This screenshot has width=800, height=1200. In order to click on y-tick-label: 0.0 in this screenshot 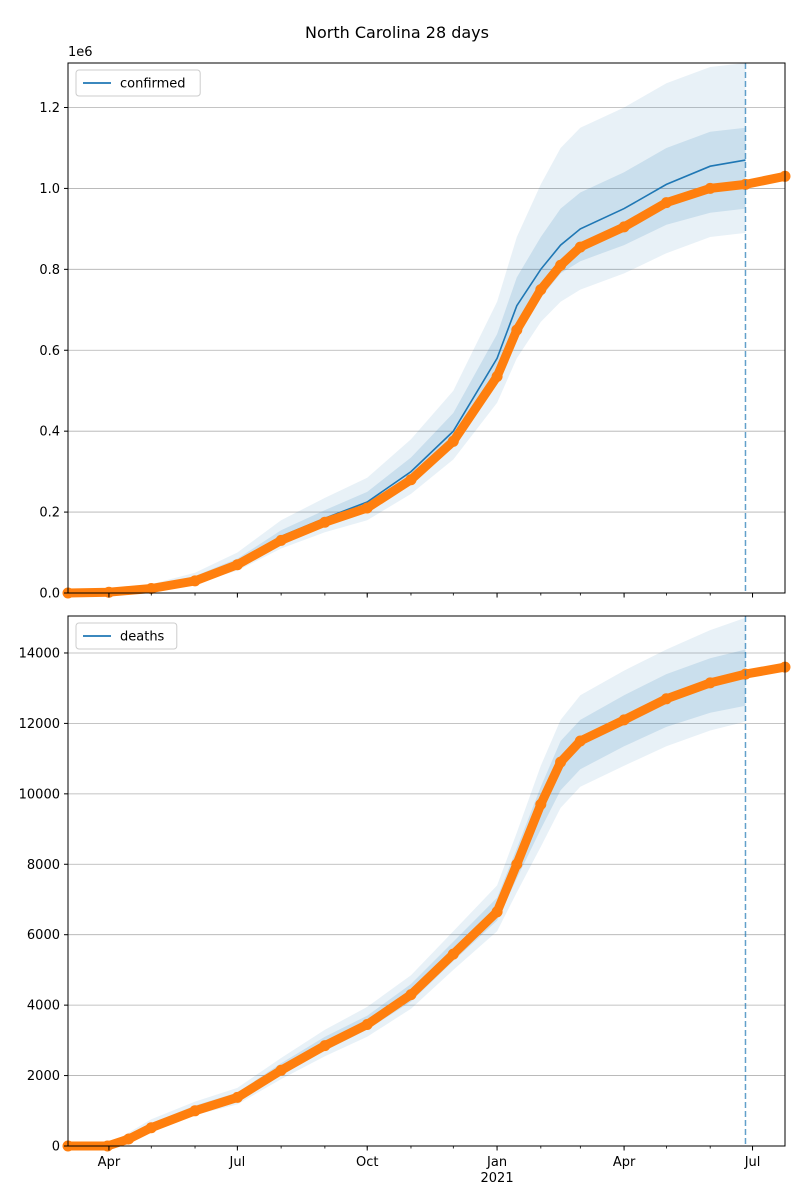, I will do `click(49, 594)`.